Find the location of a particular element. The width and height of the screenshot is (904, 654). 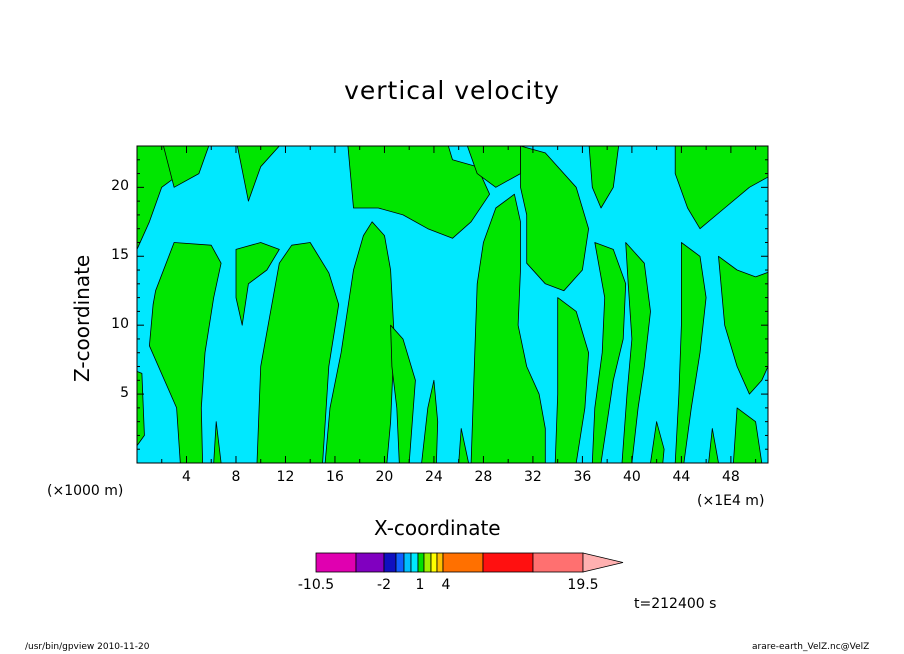

y-axis-label: Z-coordinate is located at coordinates (82, 318).